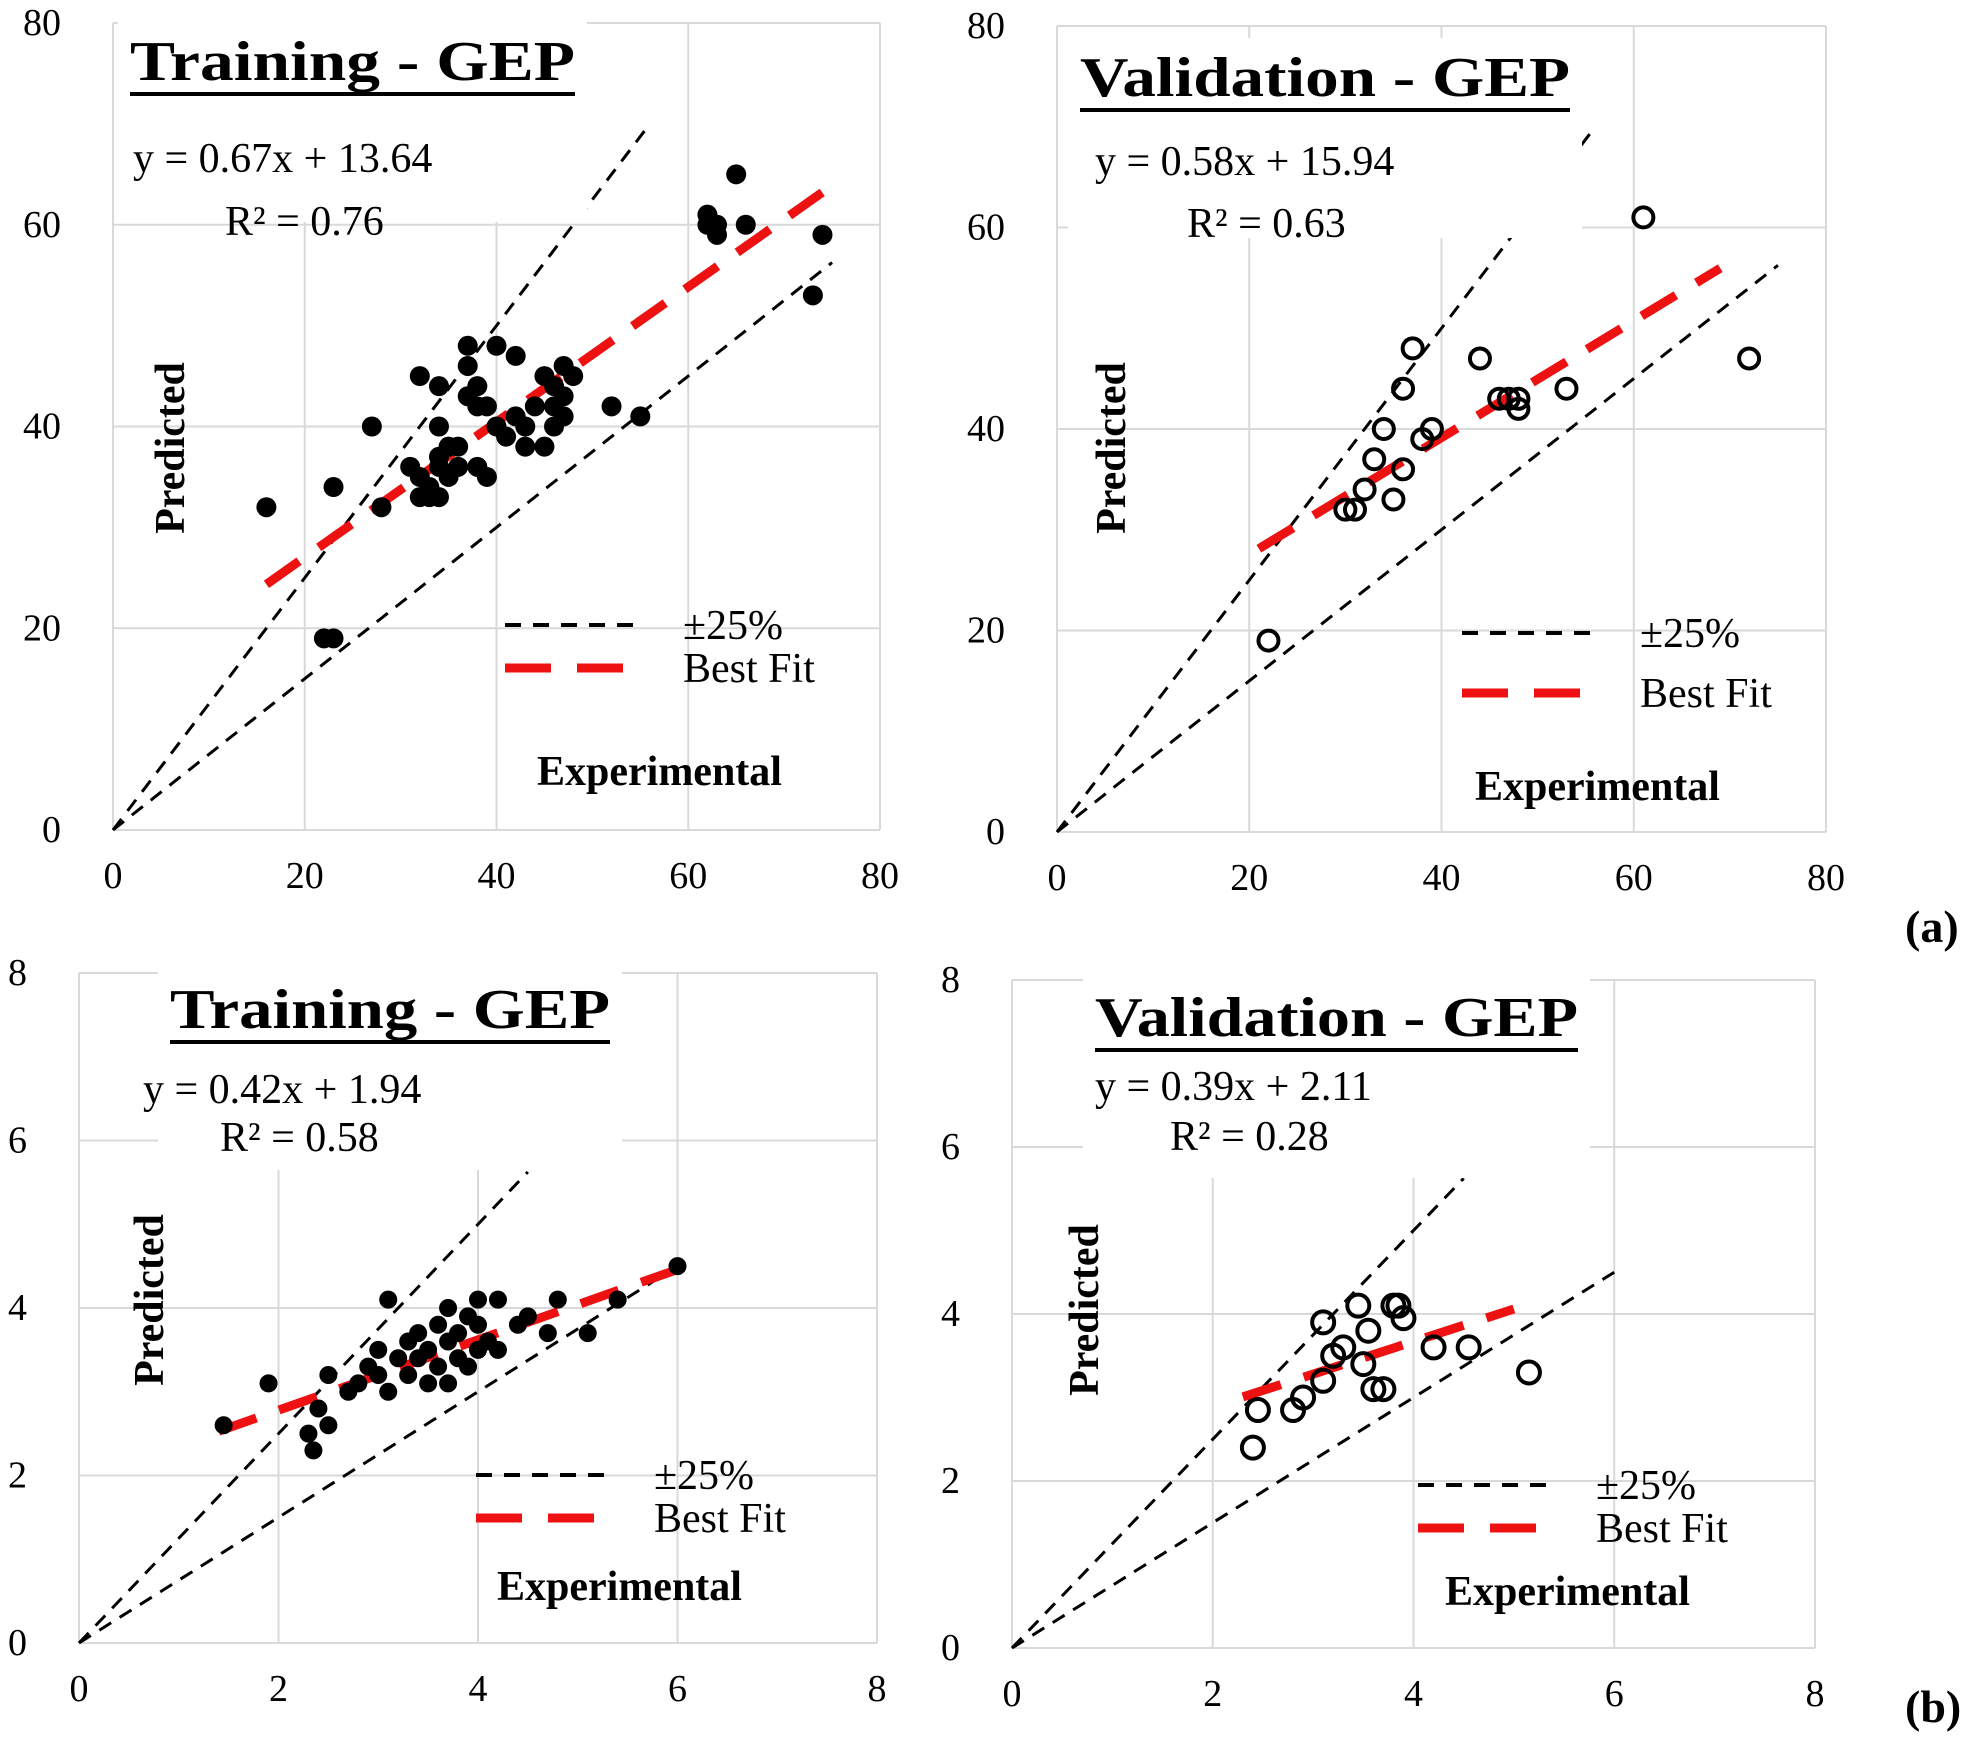 This screenshot has height=1746, width=1983. Describe the element at coordinates (1932, 926) in the screenshot. I see `panel-label-a: (a)` at that location.